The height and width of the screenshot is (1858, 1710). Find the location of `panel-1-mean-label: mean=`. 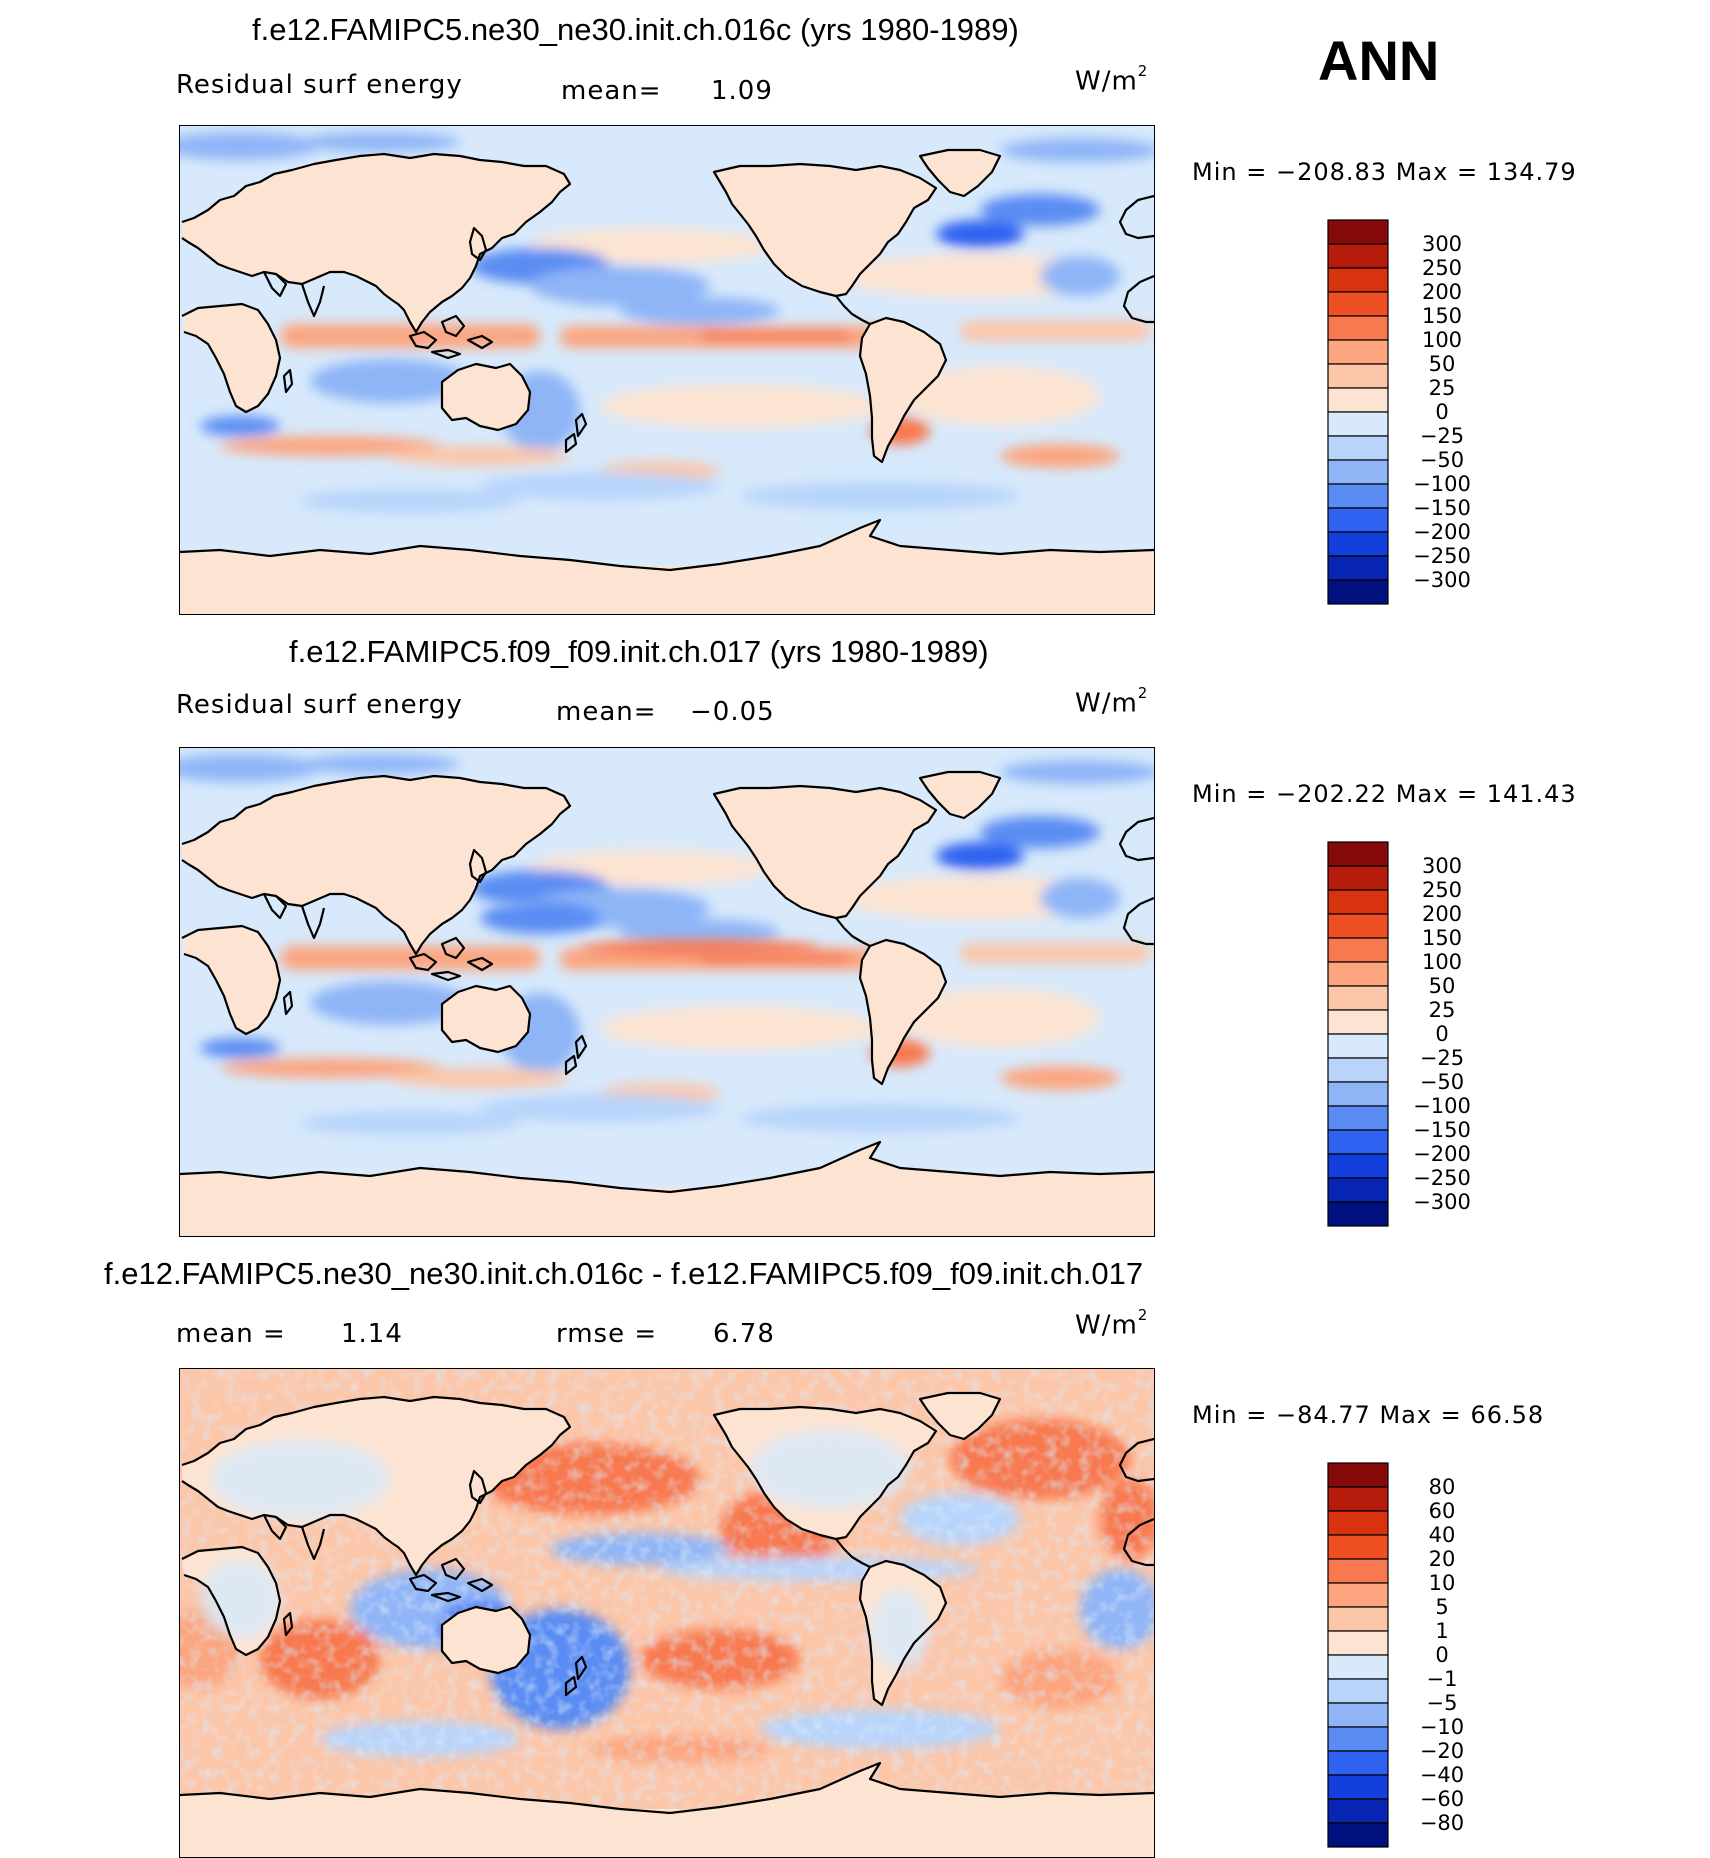

panel-1-mean-label: mean= is located at coordinates (611, 91).